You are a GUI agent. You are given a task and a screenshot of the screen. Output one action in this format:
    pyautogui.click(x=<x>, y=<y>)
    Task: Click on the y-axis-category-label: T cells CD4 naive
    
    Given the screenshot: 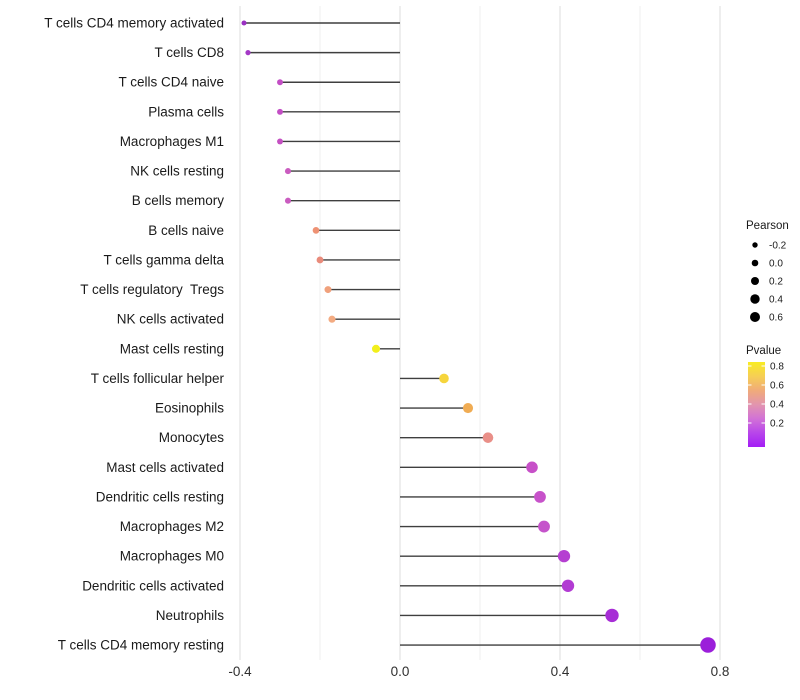 What is the action you would take?
    pyautogui.click(x=171, y=82)
    